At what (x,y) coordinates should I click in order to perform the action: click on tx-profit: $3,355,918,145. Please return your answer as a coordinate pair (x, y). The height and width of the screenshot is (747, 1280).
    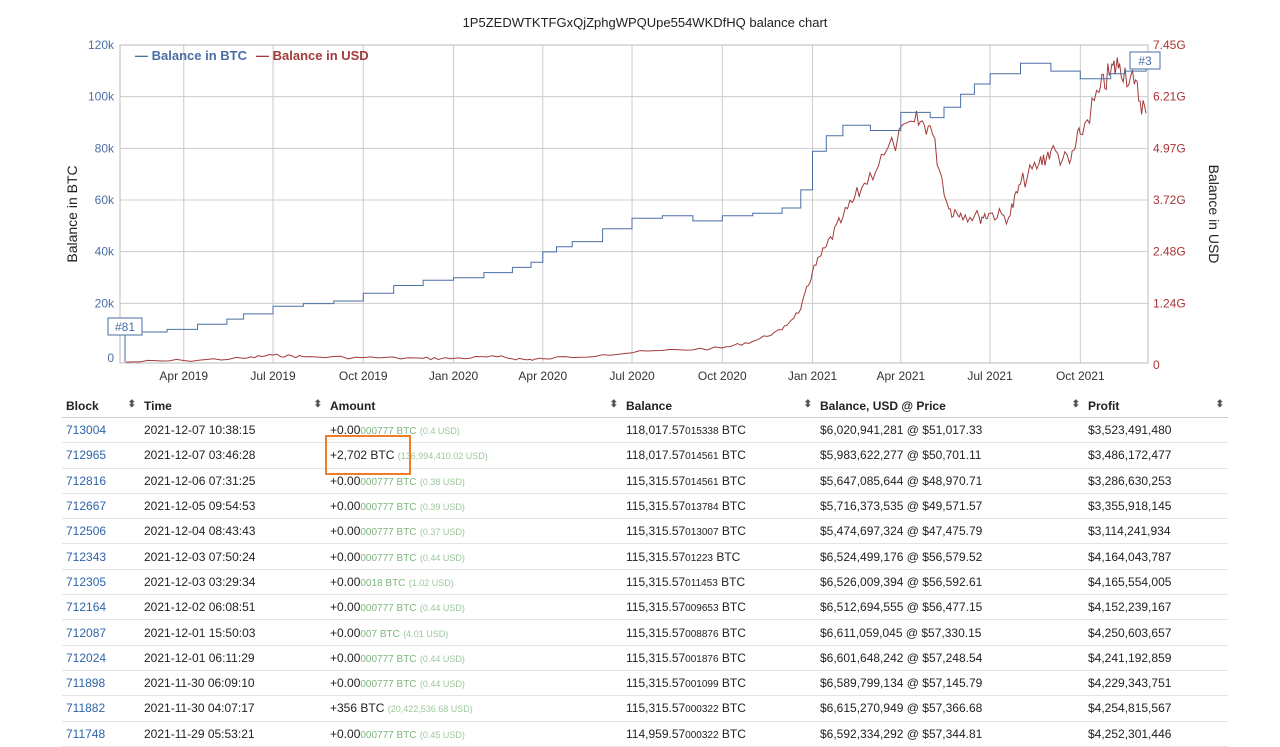
    Looking at the image, I should click on (1156, 506).